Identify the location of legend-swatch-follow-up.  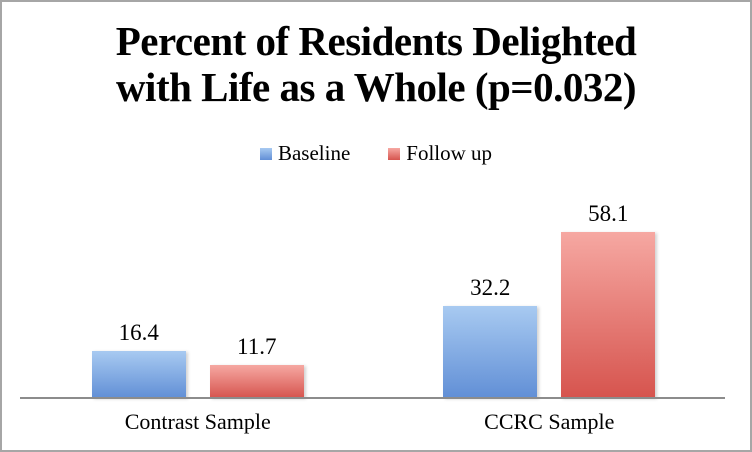
(394, 153).